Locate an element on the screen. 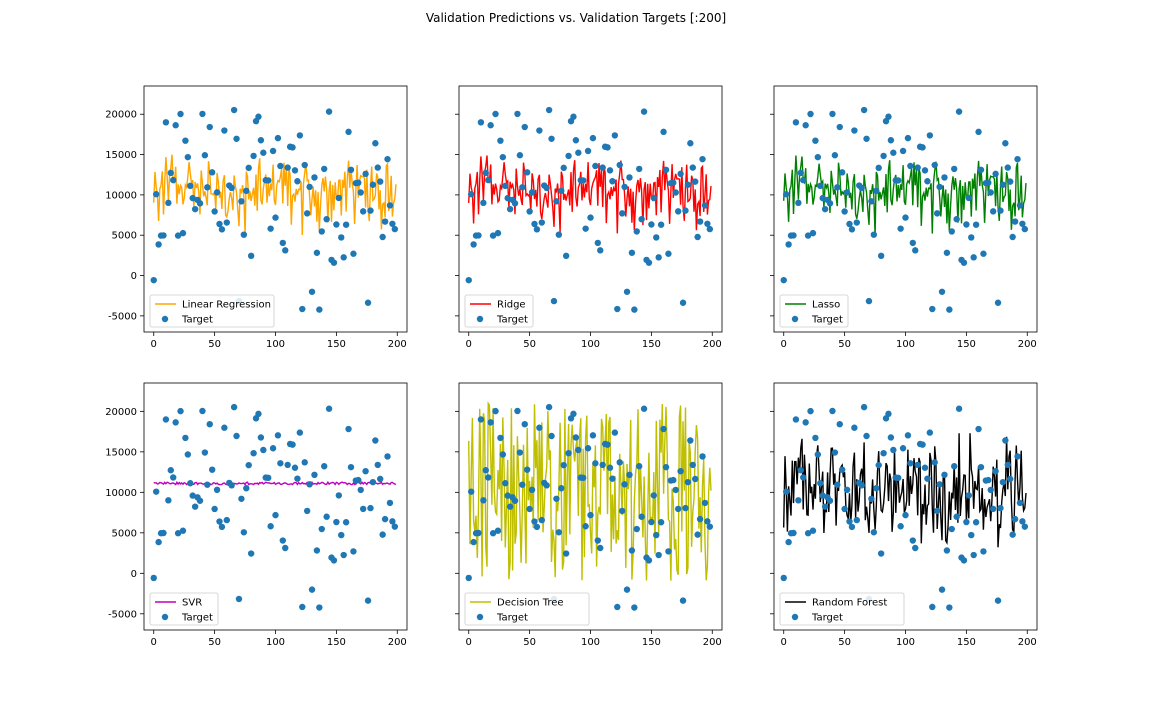  x-tick-label: 200 is located at coordinates (397, 344).